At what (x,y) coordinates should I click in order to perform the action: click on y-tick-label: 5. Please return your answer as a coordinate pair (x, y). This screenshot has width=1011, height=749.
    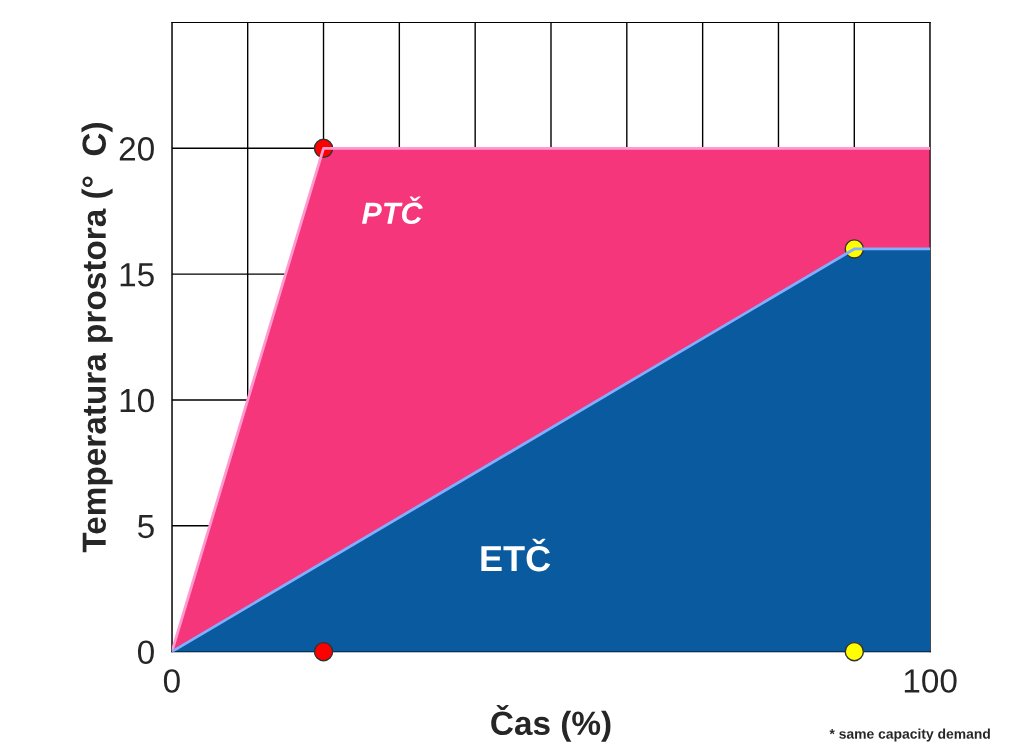
    Looking at the image, I should click on (146, 526).